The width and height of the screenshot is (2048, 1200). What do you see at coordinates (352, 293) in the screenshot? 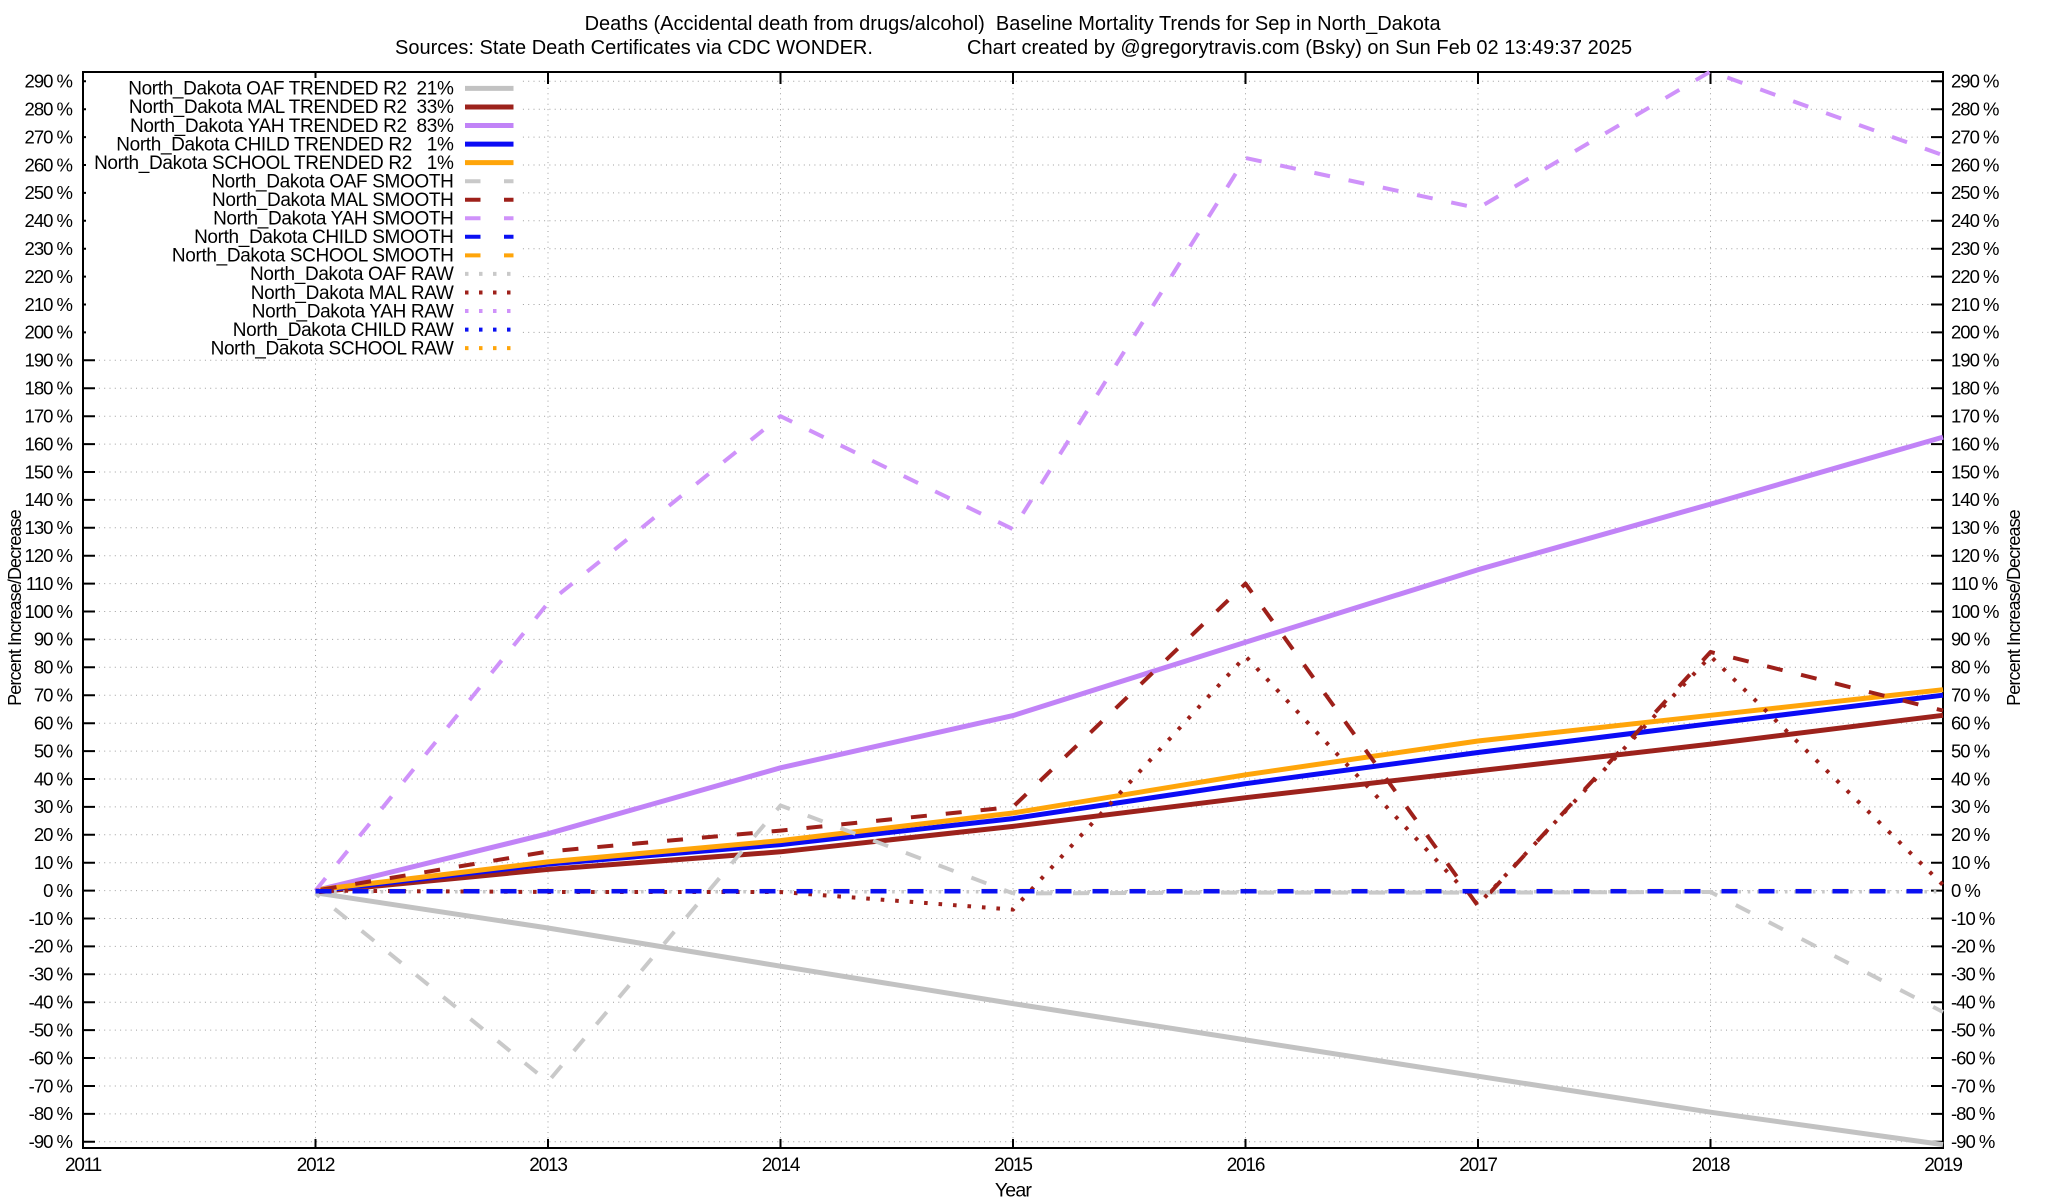
I see `svg-text: North_Dakota MAL RAW` at bounding box center [352, 293].